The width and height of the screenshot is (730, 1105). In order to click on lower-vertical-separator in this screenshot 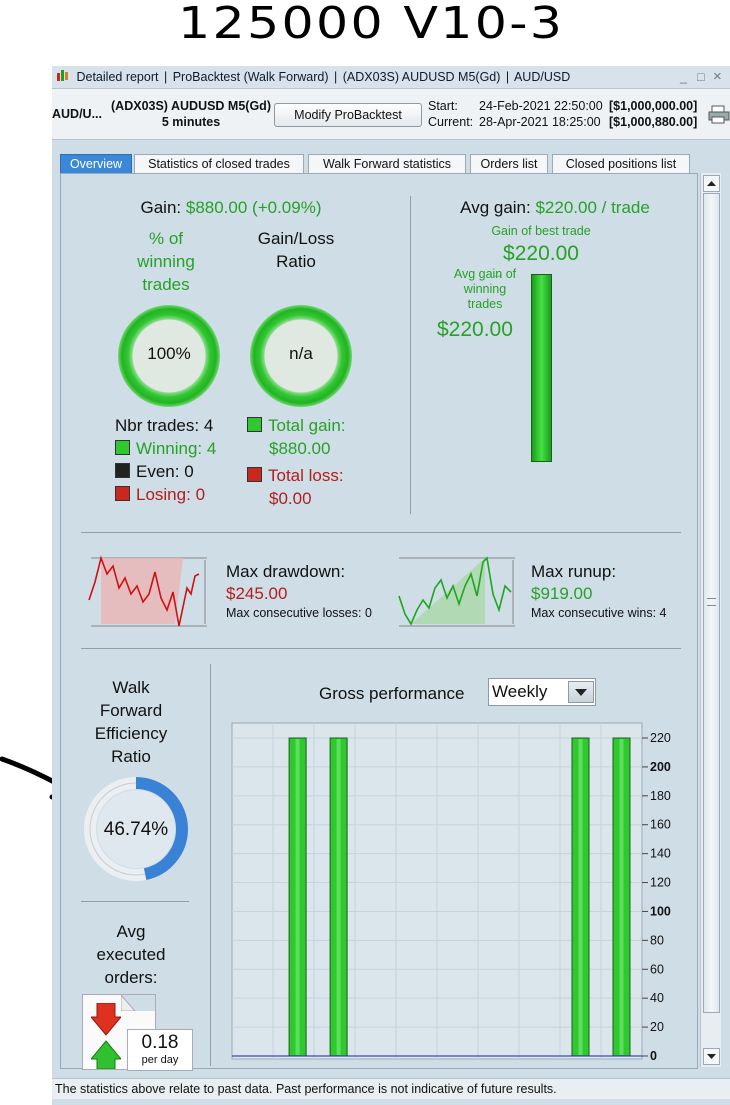, I will do `click(210, 865)`.